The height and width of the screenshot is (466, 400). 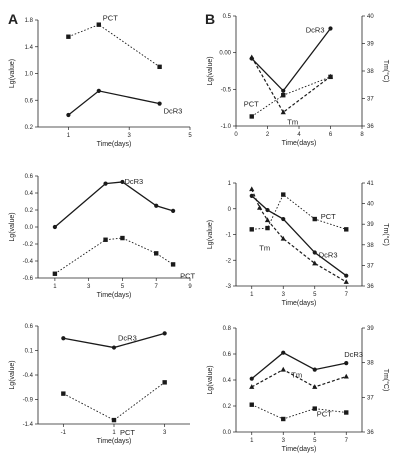 I want to click on y-tick-label: 0.5, so click(x=227, y=17).